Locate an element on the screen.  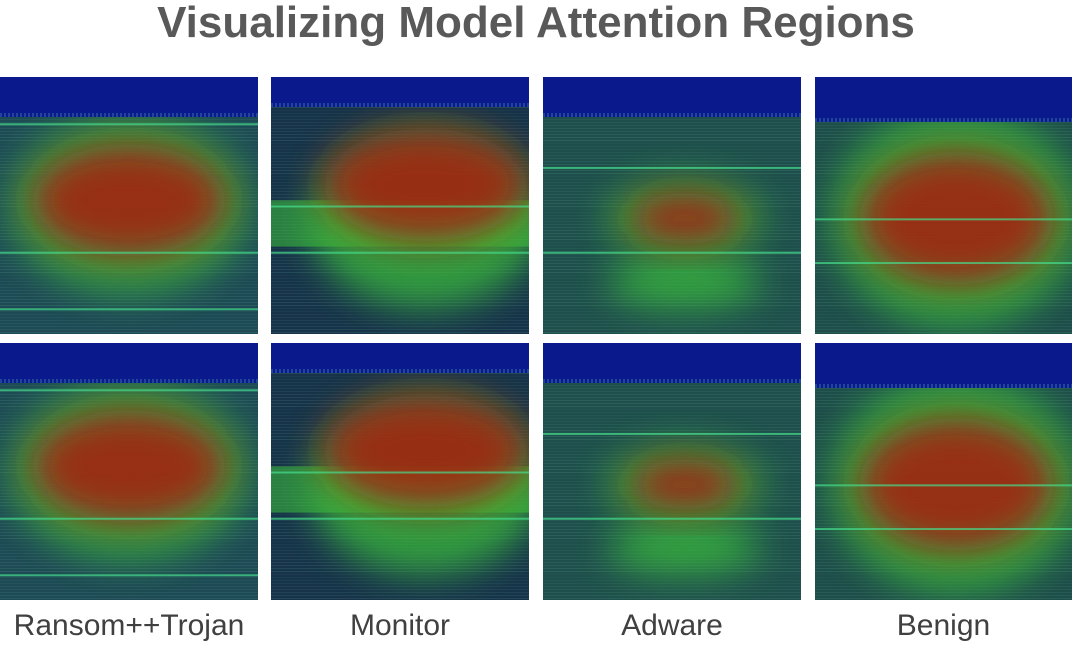
caption-adware: Adware is located at coordinates (672, 625).